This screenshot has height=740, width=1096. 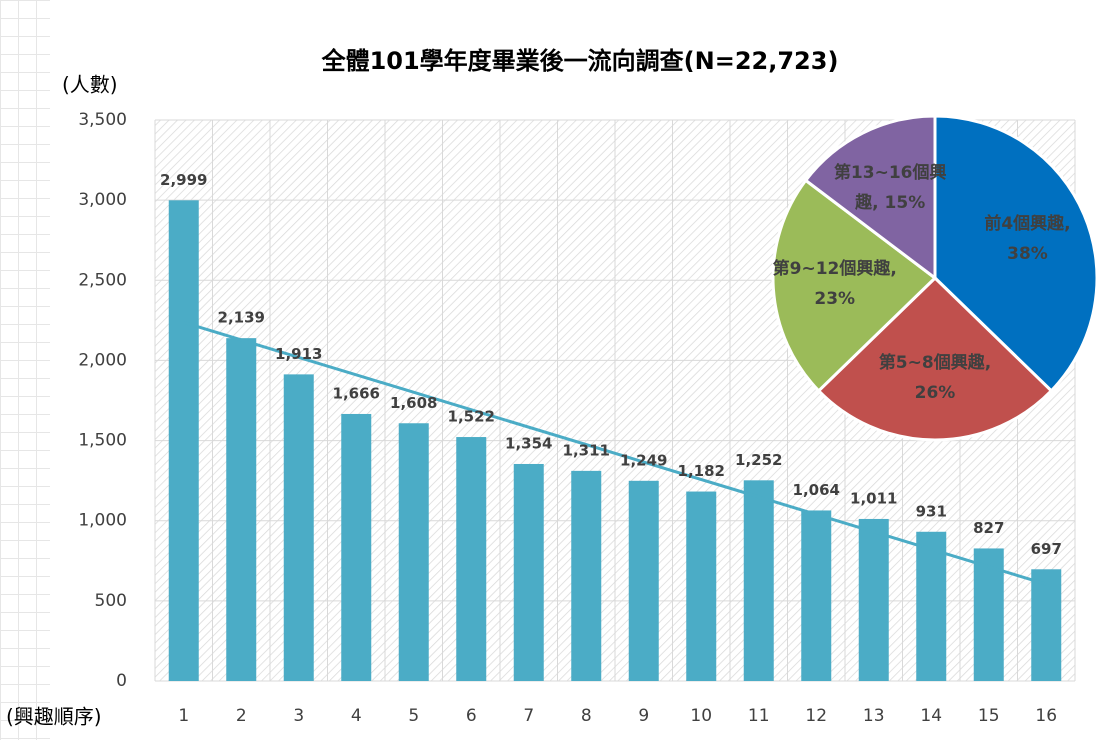 I want to click on data-label: 697, so click(x=1046, y=549).